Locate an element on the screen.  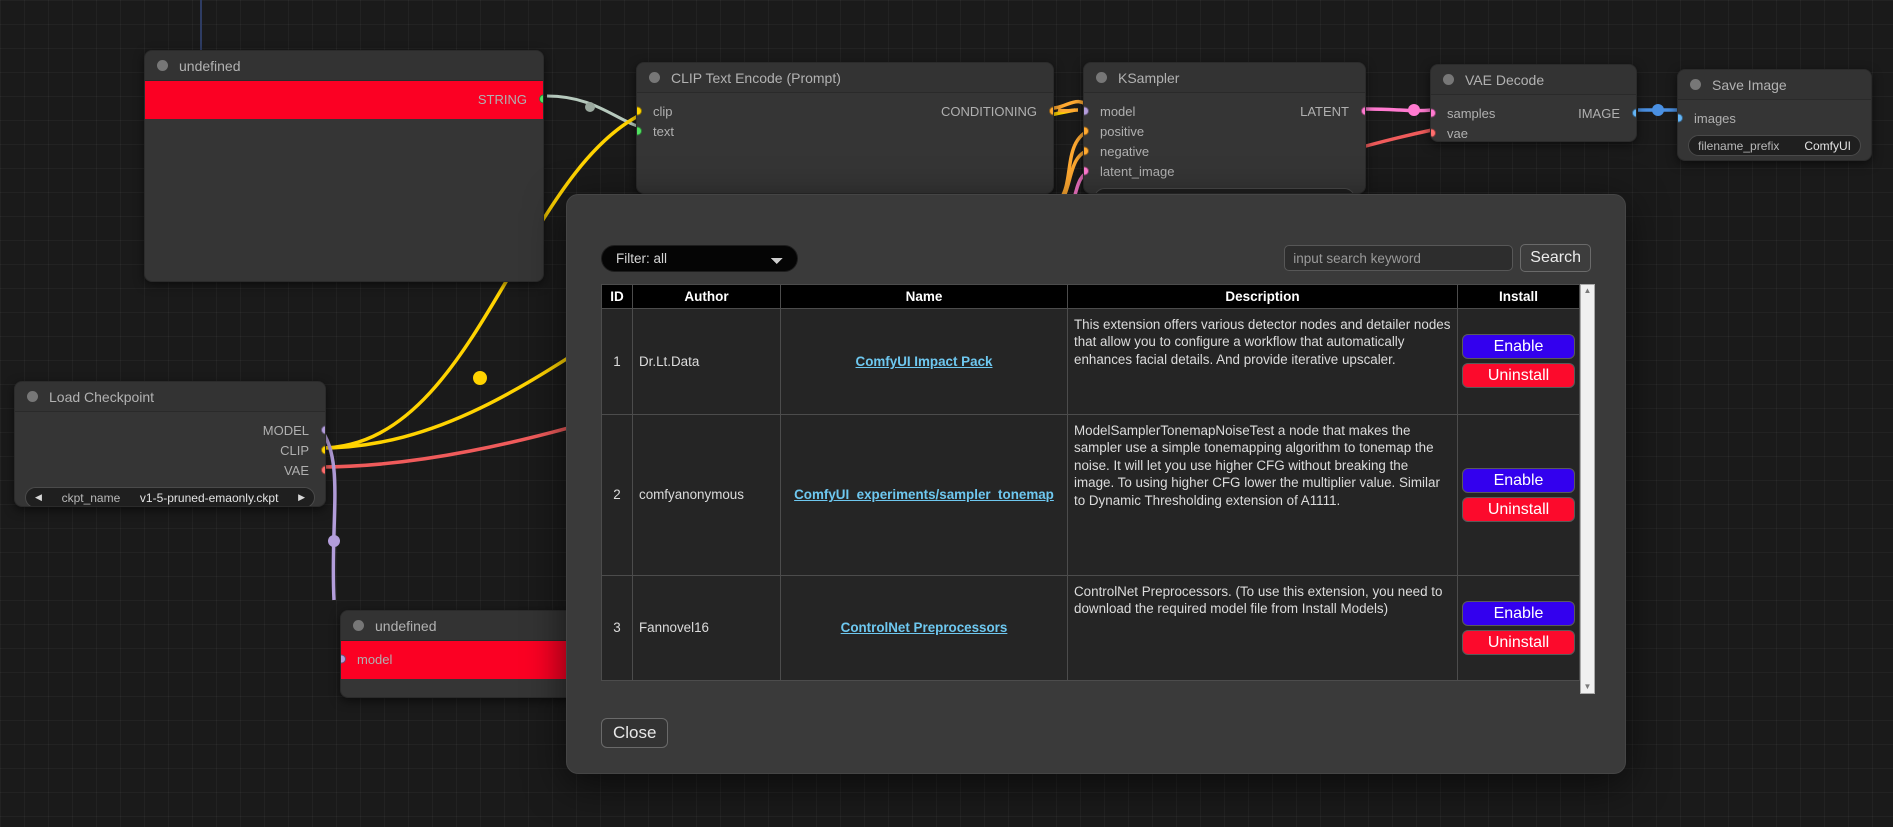
output-slot-STRING: STRING is located at coordinates (344, 99).